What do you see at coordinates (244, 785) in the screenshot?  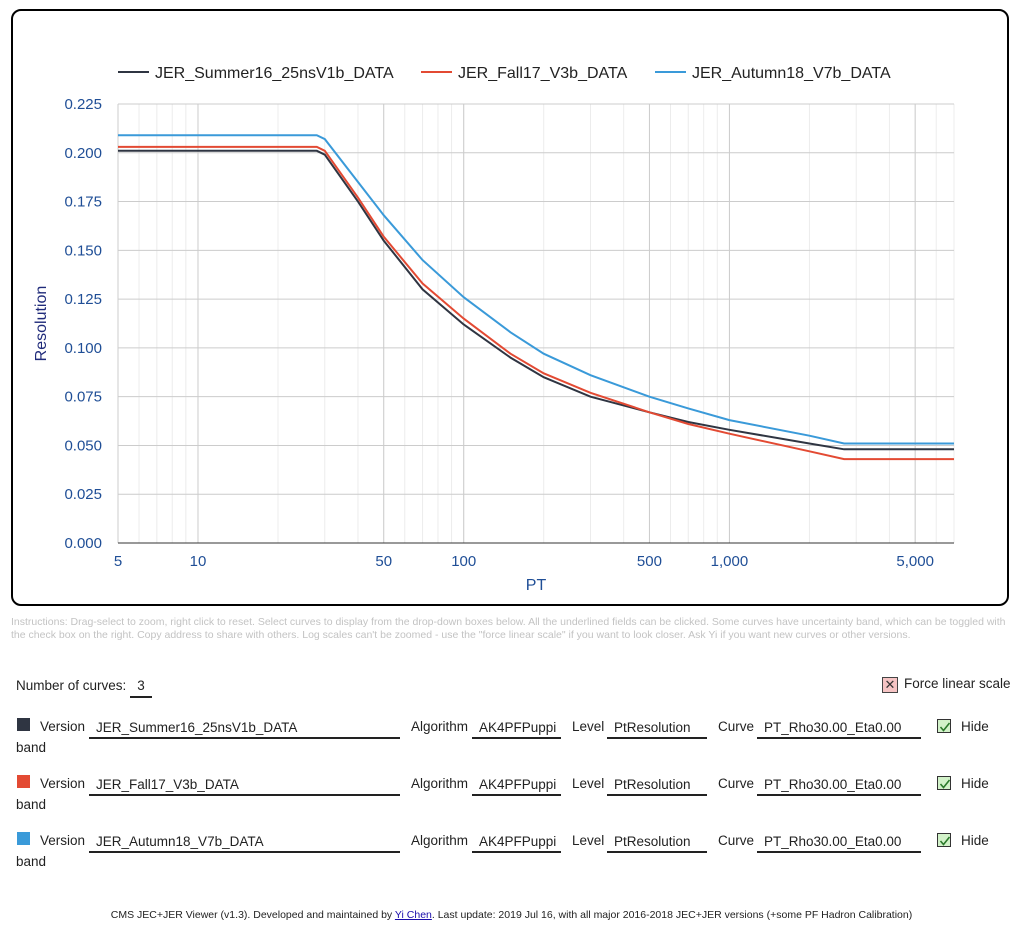 I see `version-select: JER_Fall17_V3b_DATA` at bounding box center [244, 785].